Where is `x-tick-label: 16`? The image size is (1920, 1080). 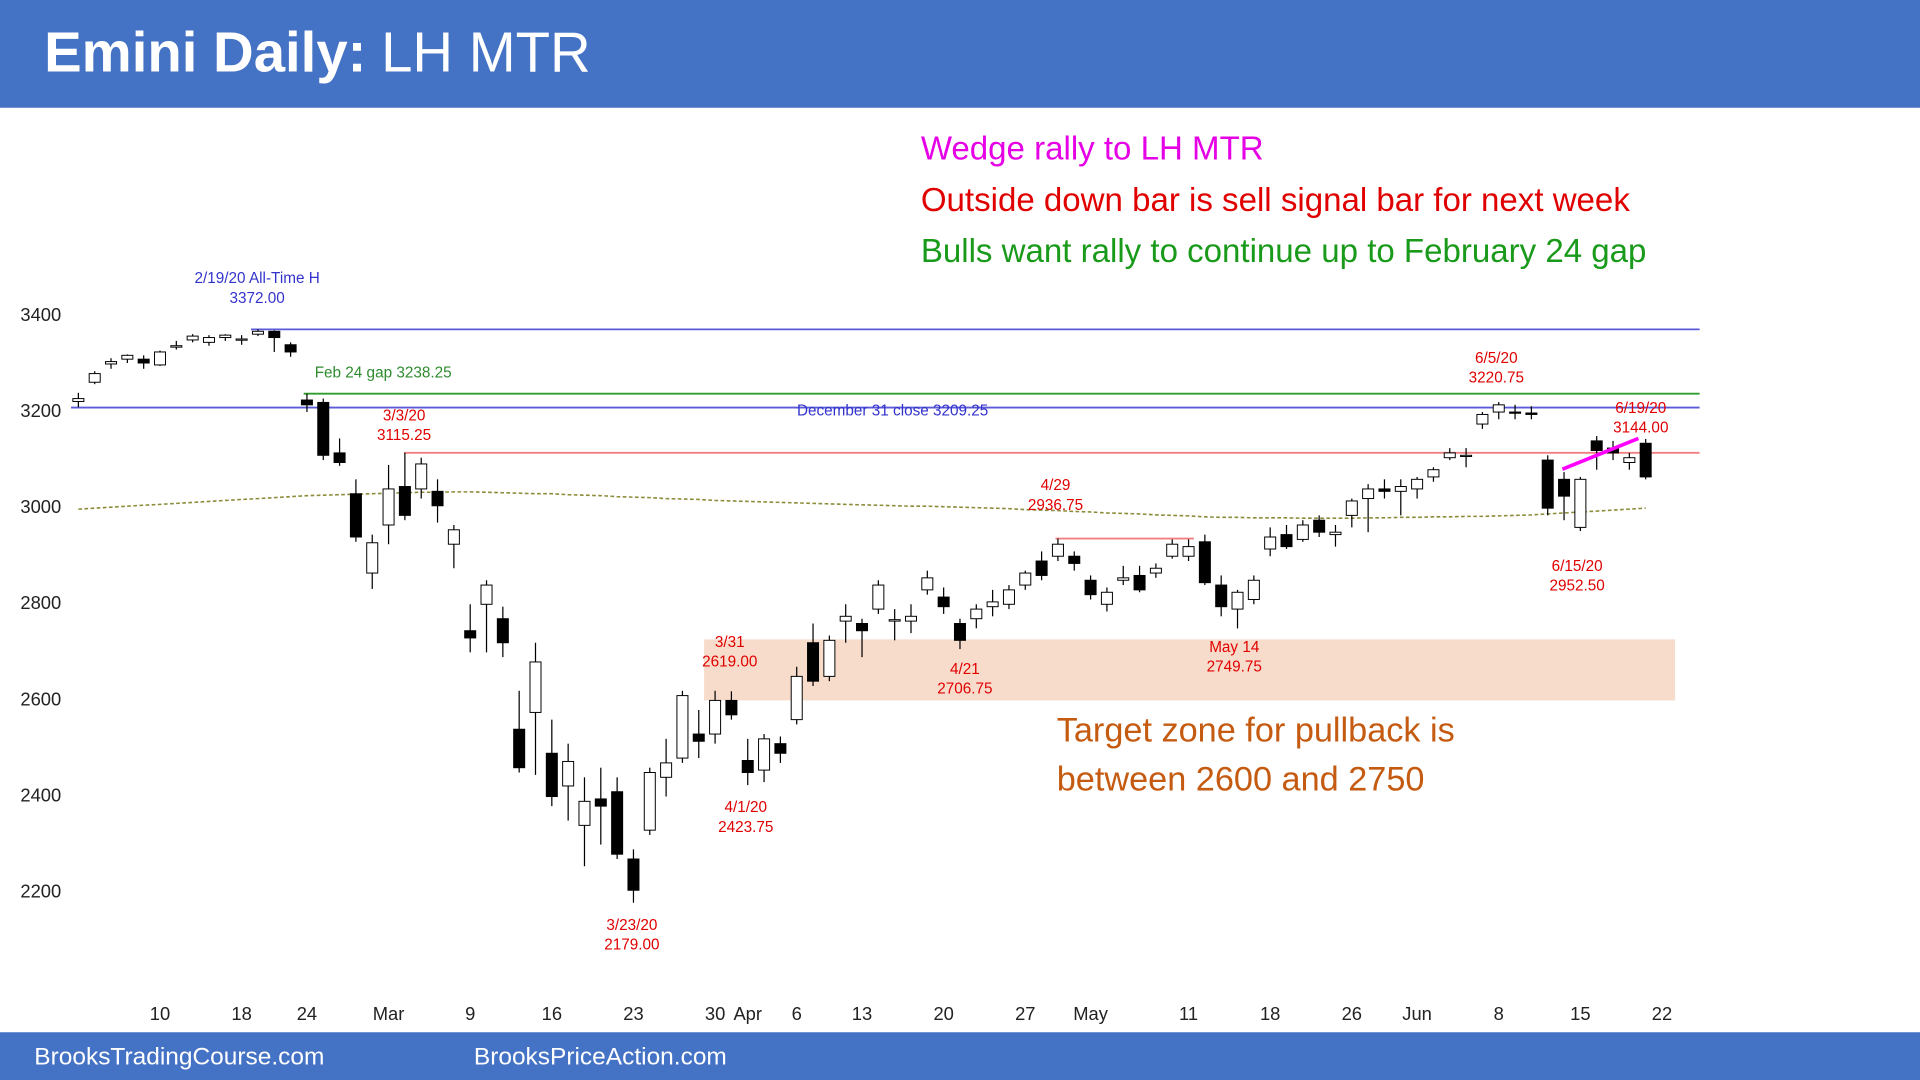 x-tick-label: 16 is located at coordinates (552, 1013).